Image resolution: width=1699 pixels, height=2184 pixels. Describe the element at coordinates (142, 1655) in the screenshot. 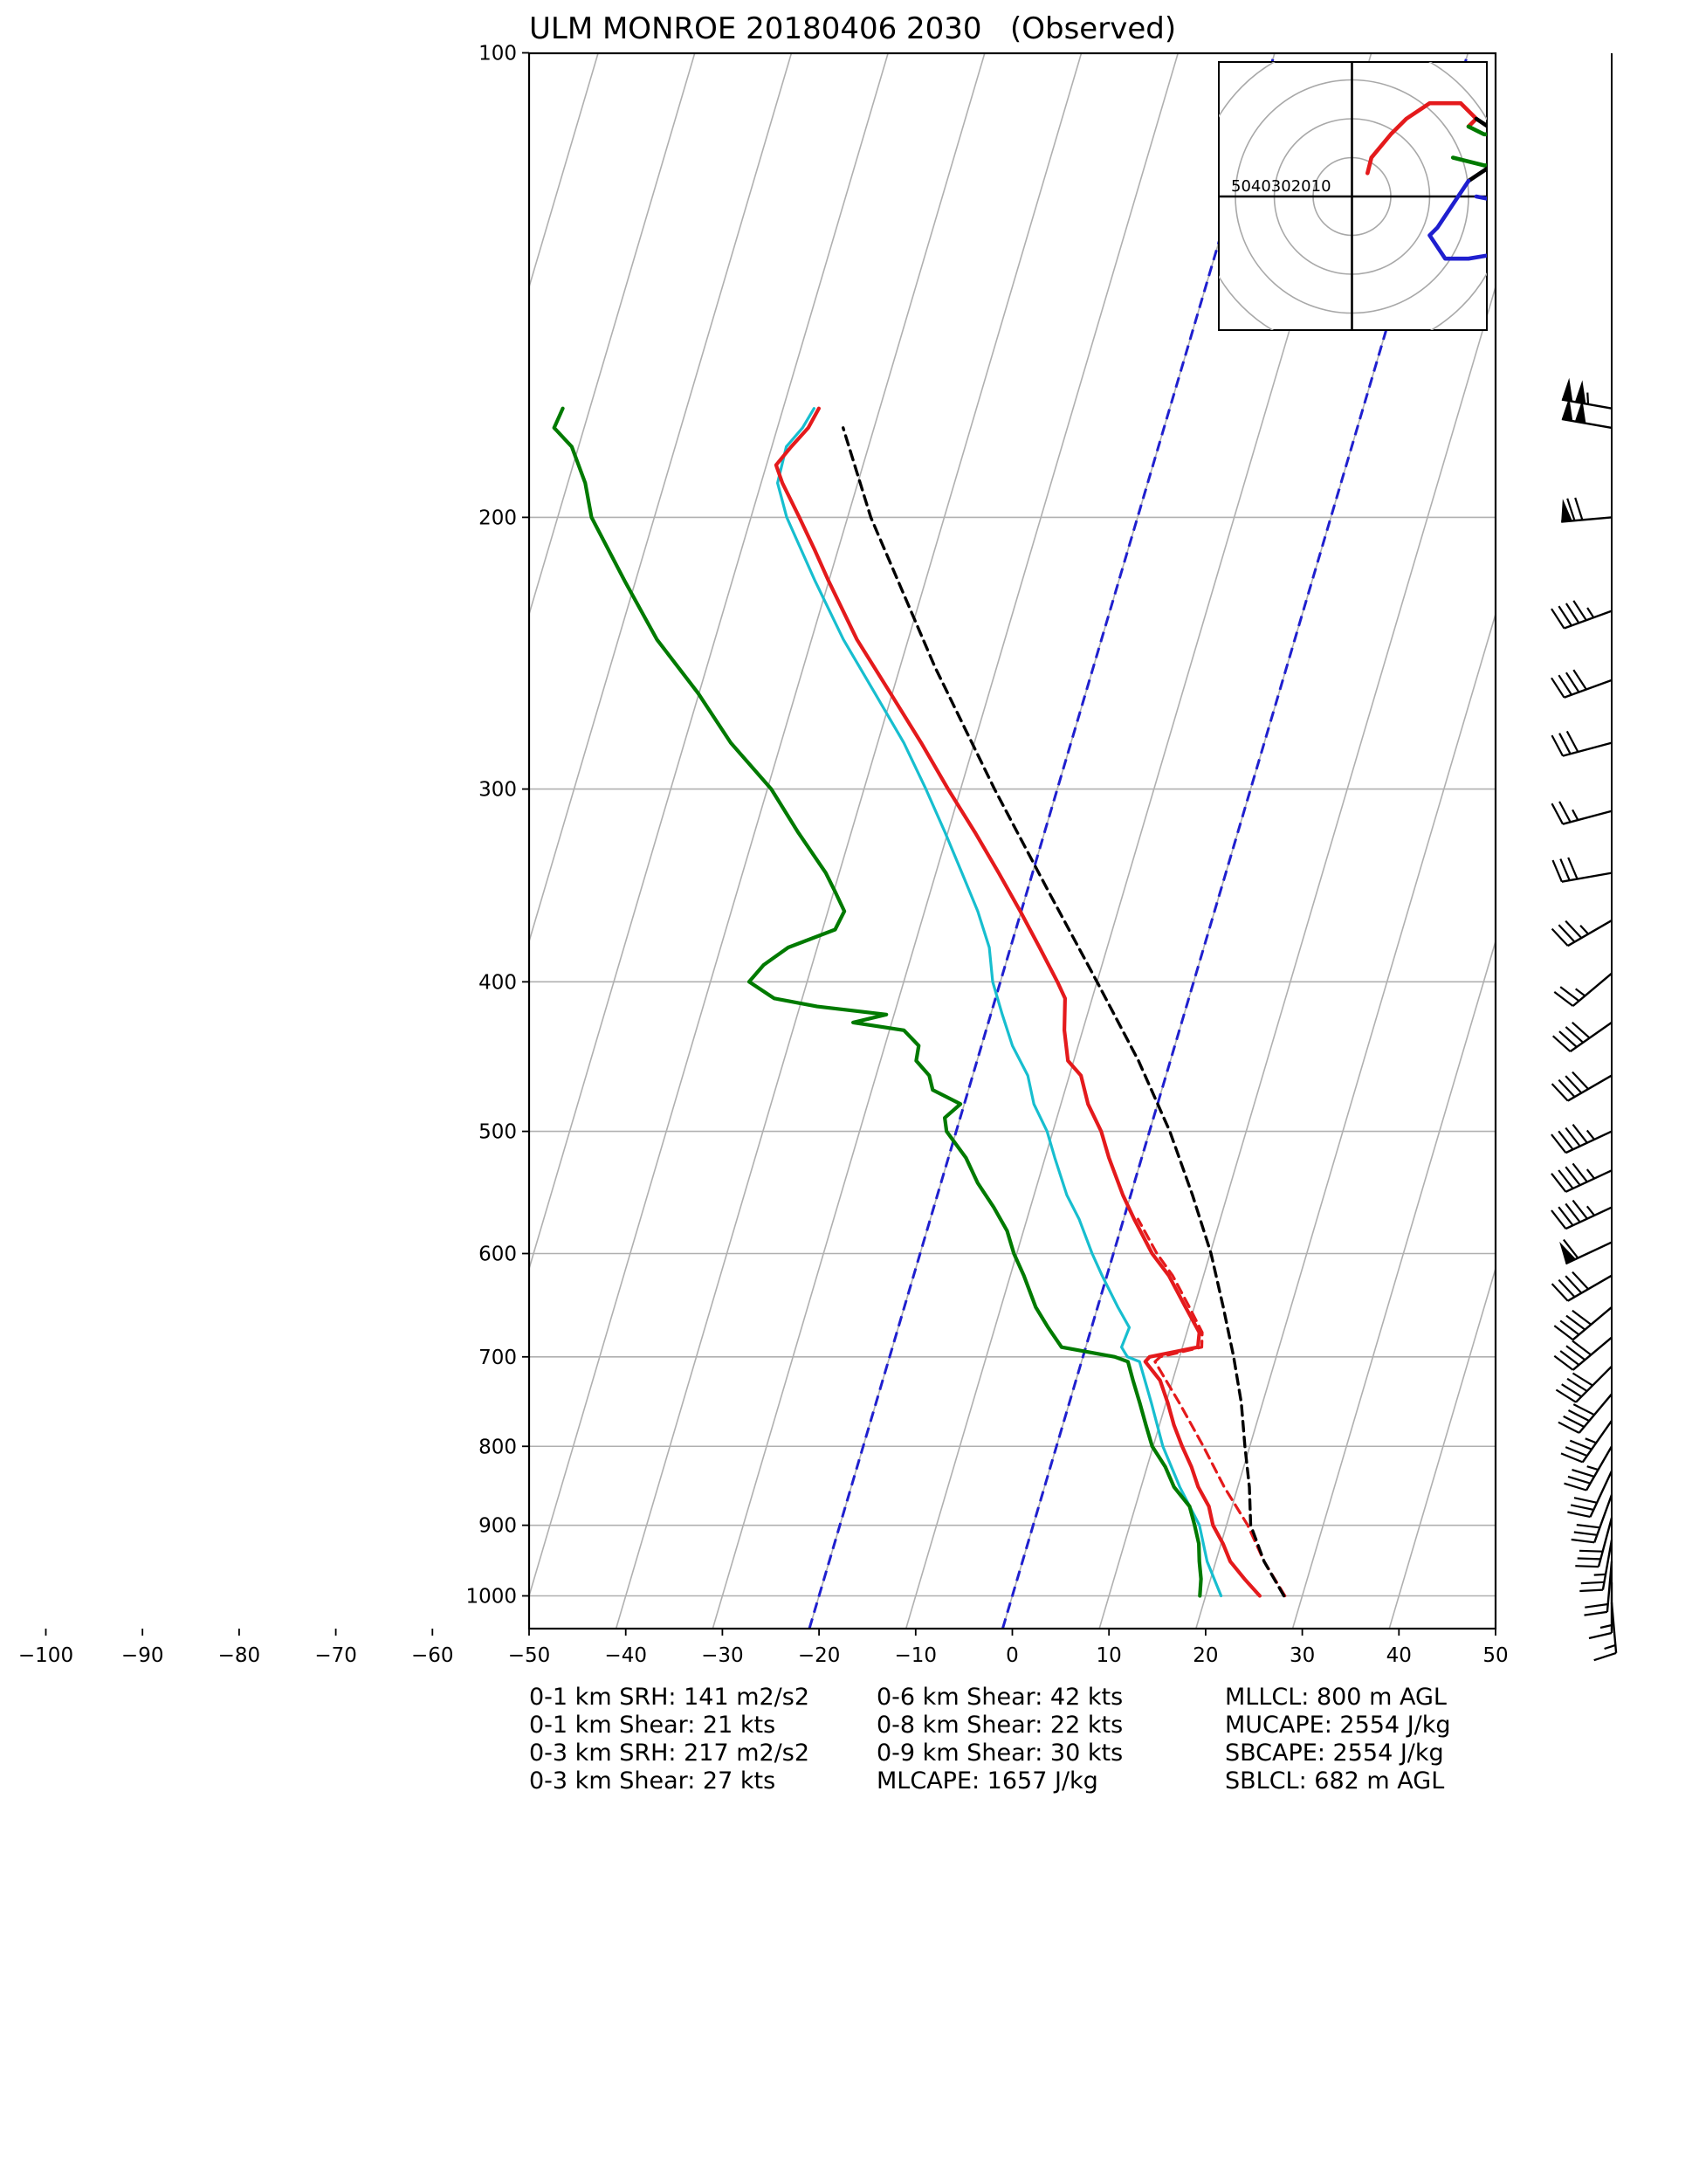

I see `x-tick-label: −90` at that location.